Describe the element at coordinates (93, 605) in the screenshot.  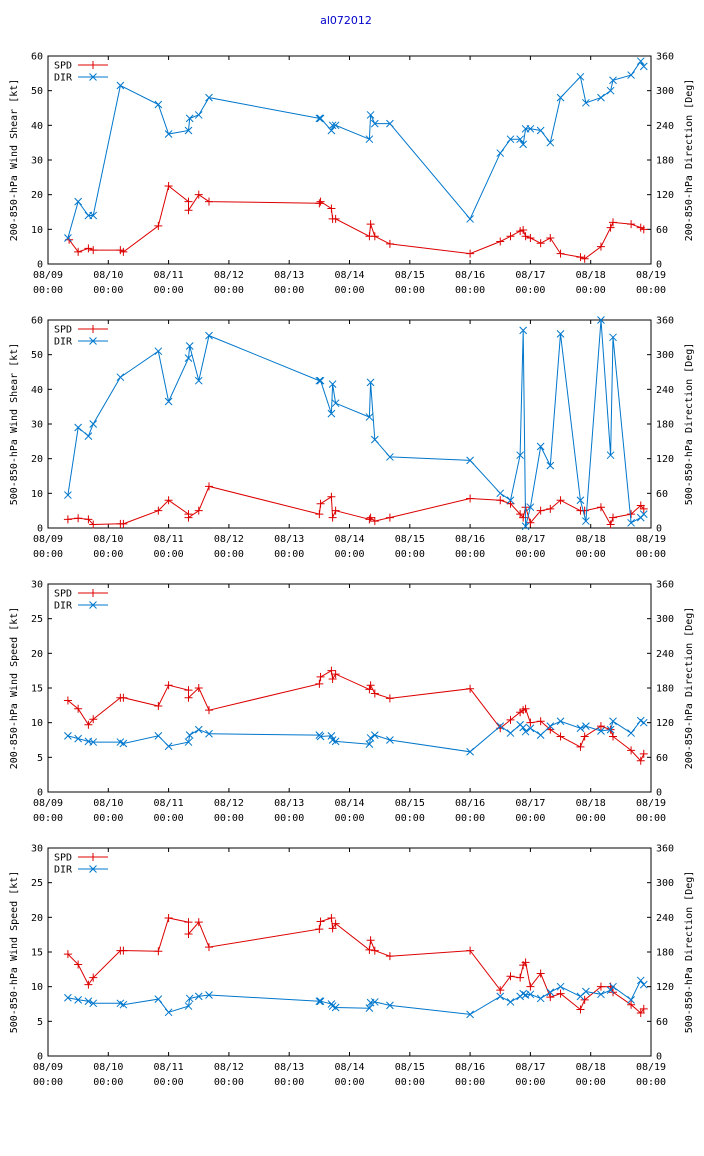
I see `legend-marker-dir` at that location.